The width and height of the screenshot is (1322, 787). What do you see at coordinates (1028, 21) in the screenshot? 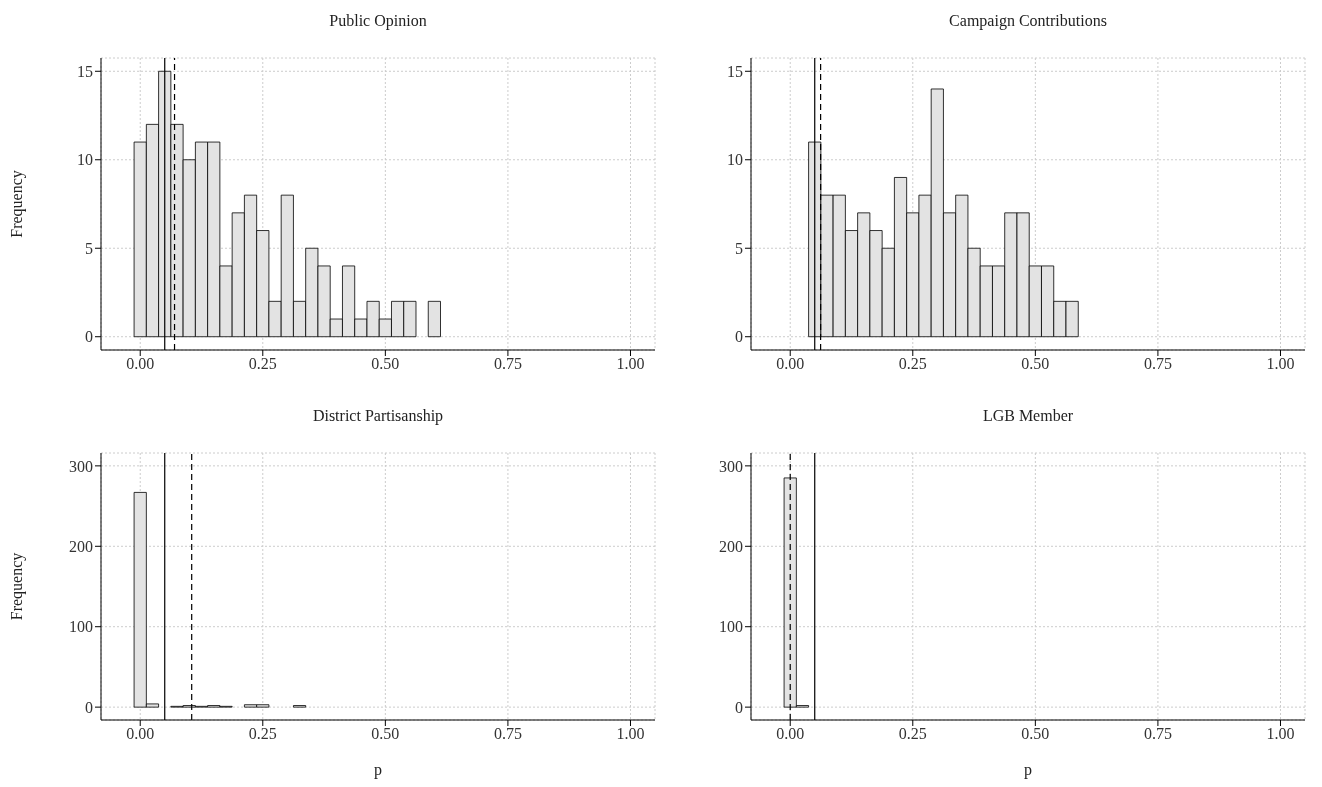
I see `chart-title: Campaign Contributions` at bounding box center [1028, 21].